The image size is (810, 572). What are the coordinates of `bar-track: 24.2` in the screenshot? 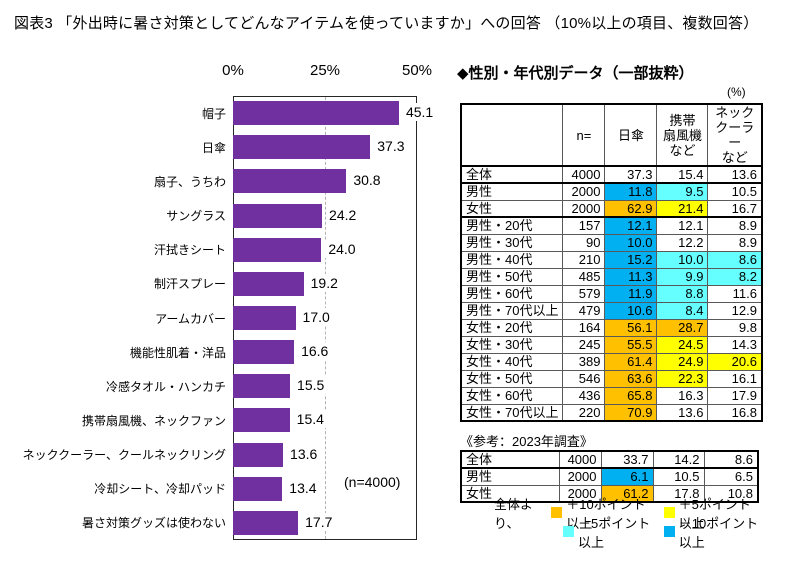 It's located at (325, 215).